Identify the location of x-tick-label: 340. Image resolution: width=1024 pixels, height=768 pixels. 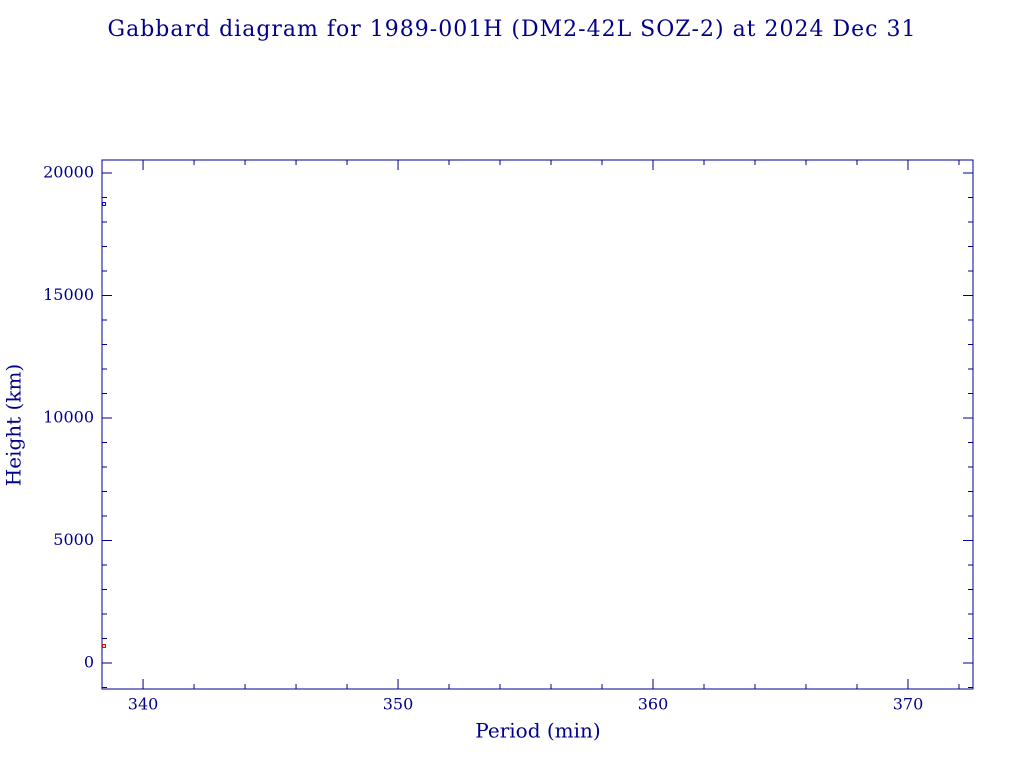
(143, 704).